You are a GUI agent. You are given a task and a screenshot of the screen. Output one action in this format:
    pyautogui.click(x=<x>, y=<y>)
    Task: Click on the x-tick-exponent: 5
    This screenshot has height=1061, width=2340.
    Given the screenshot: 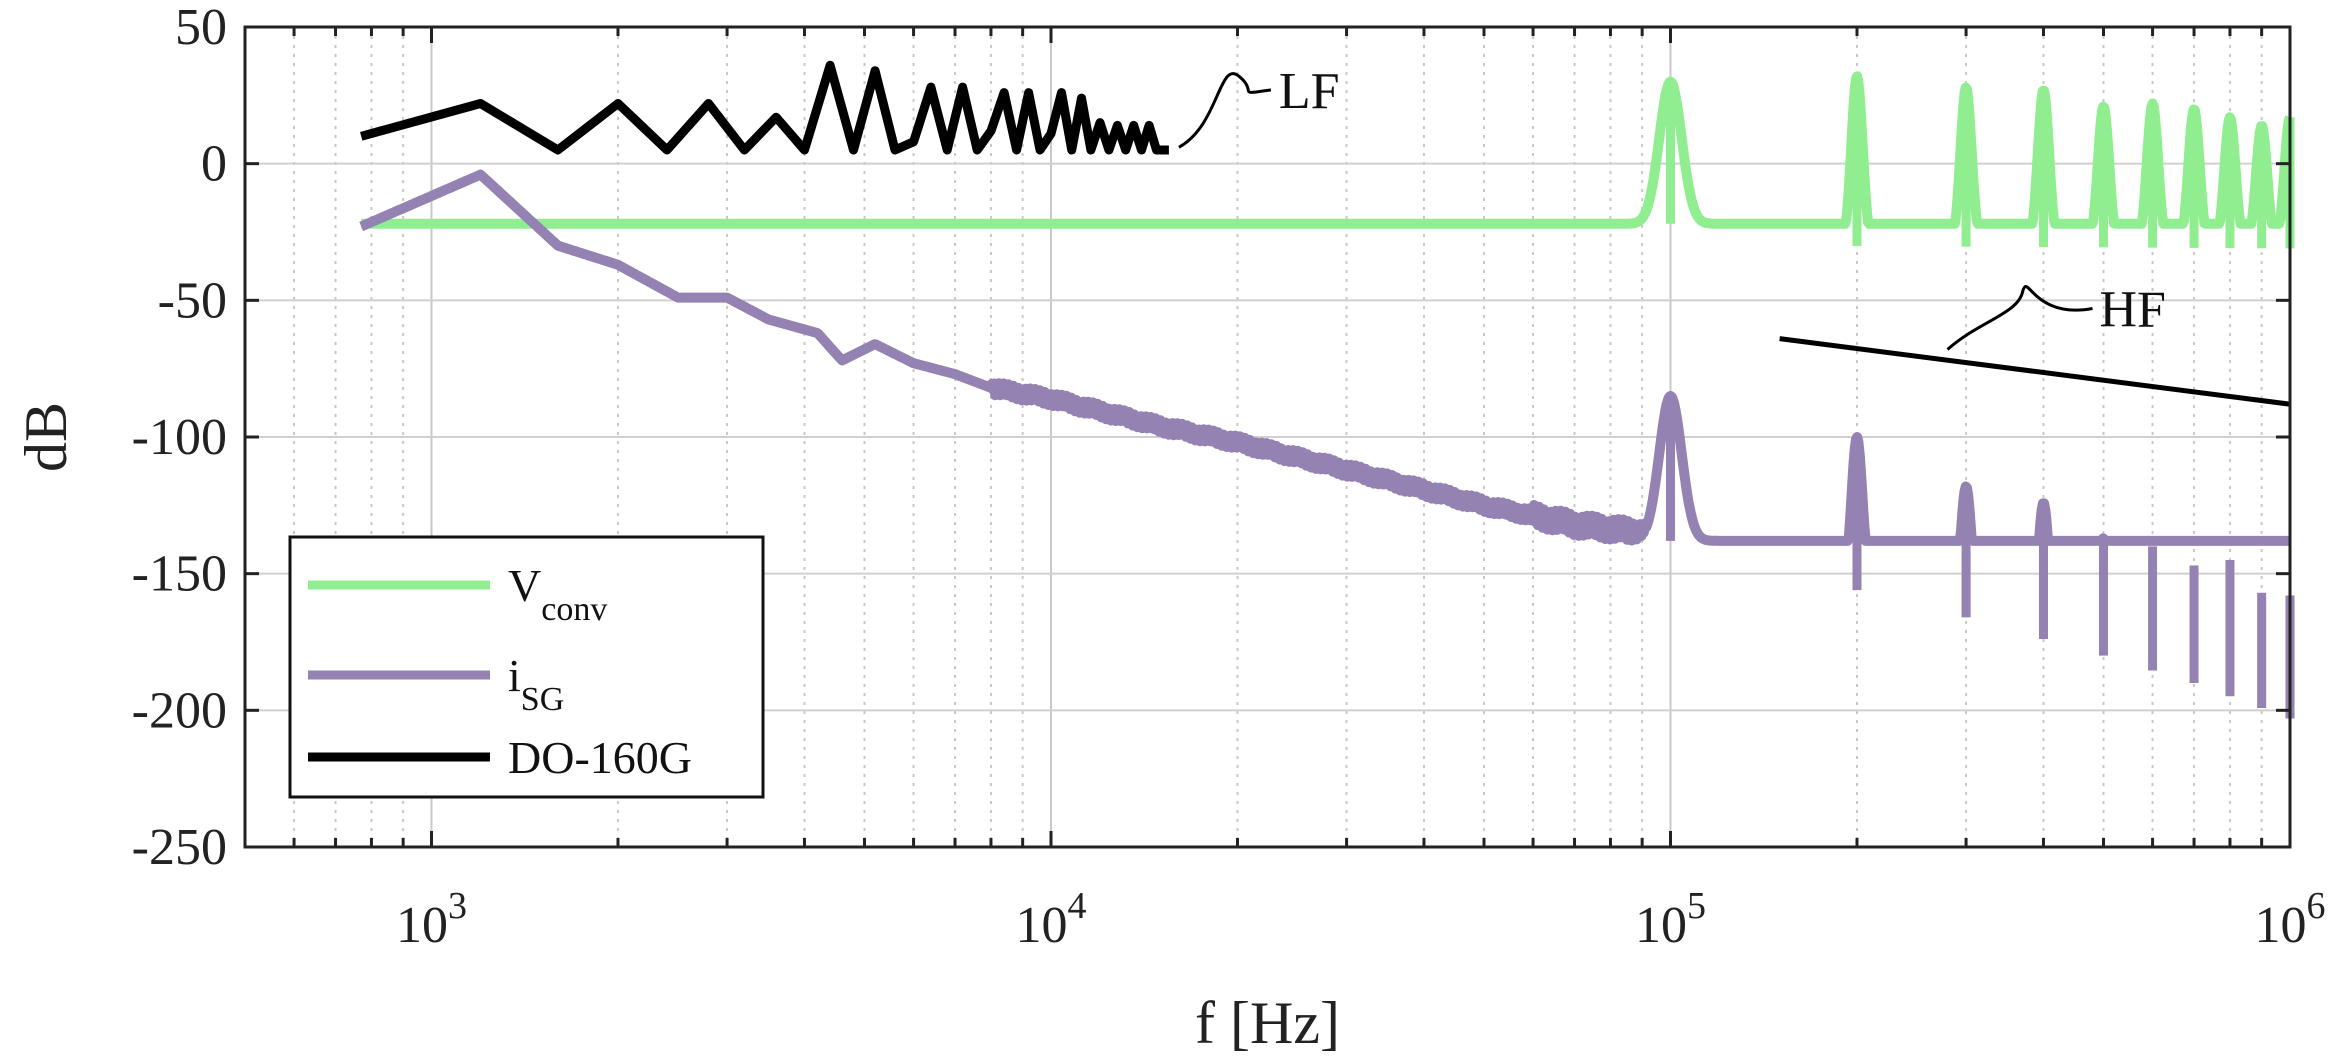 What is the action you would take?
    pyautogui.click(x=1696, y=906)
    